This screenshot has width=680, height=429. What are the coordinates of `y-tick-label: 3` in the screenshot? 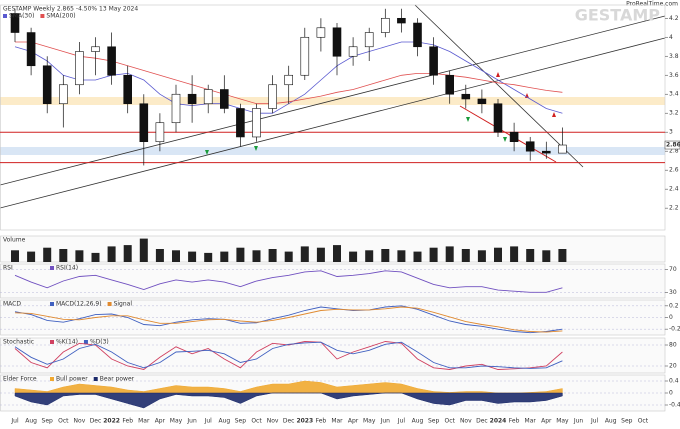 It's located at (671, 132).